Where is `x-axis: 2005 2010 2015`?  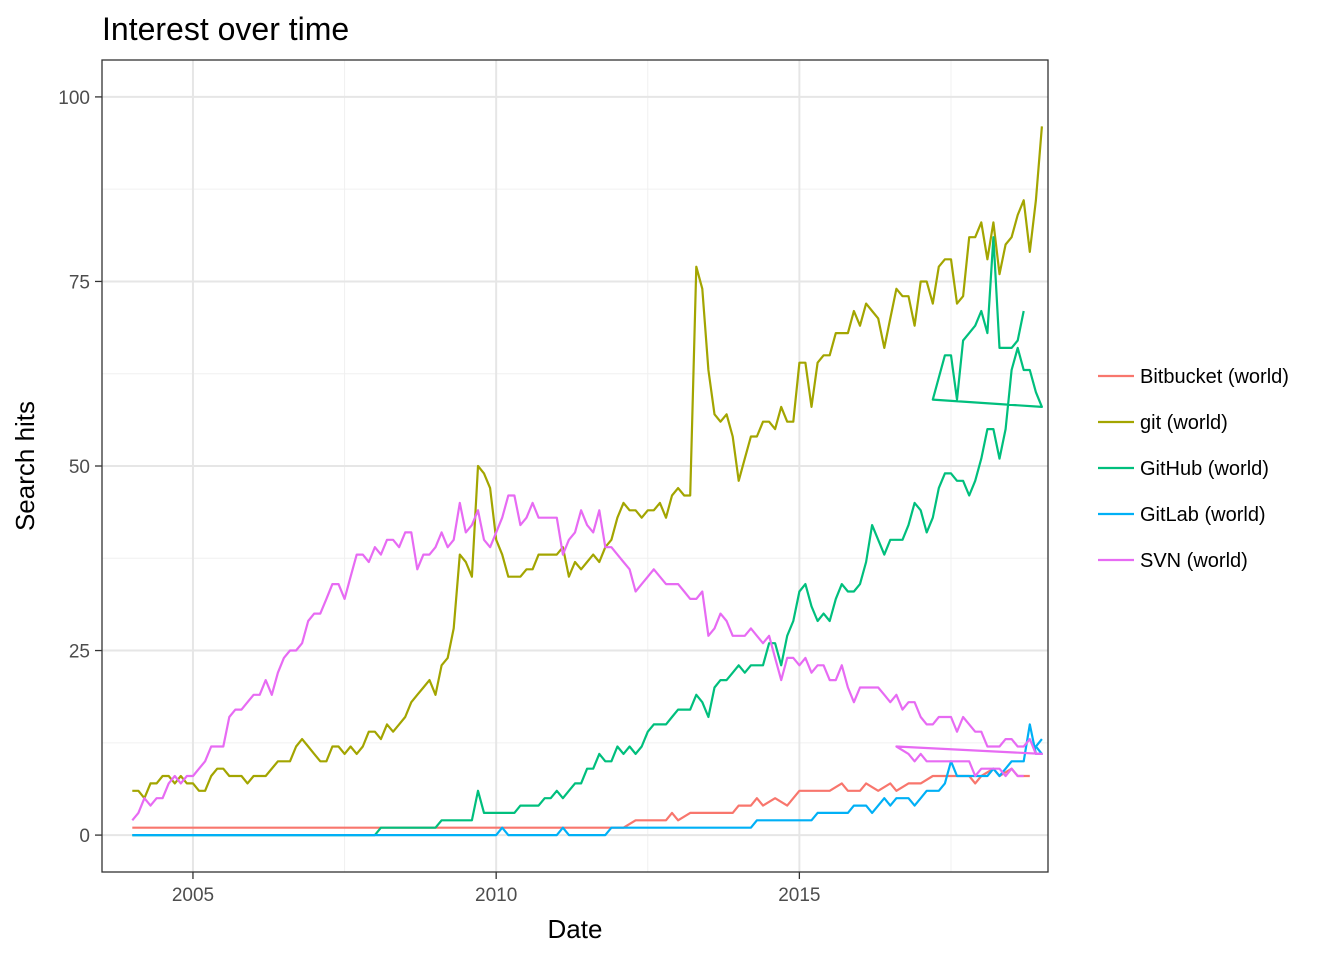 x-axis: 2005 2010 2015 is located at coordinates (496, 889).